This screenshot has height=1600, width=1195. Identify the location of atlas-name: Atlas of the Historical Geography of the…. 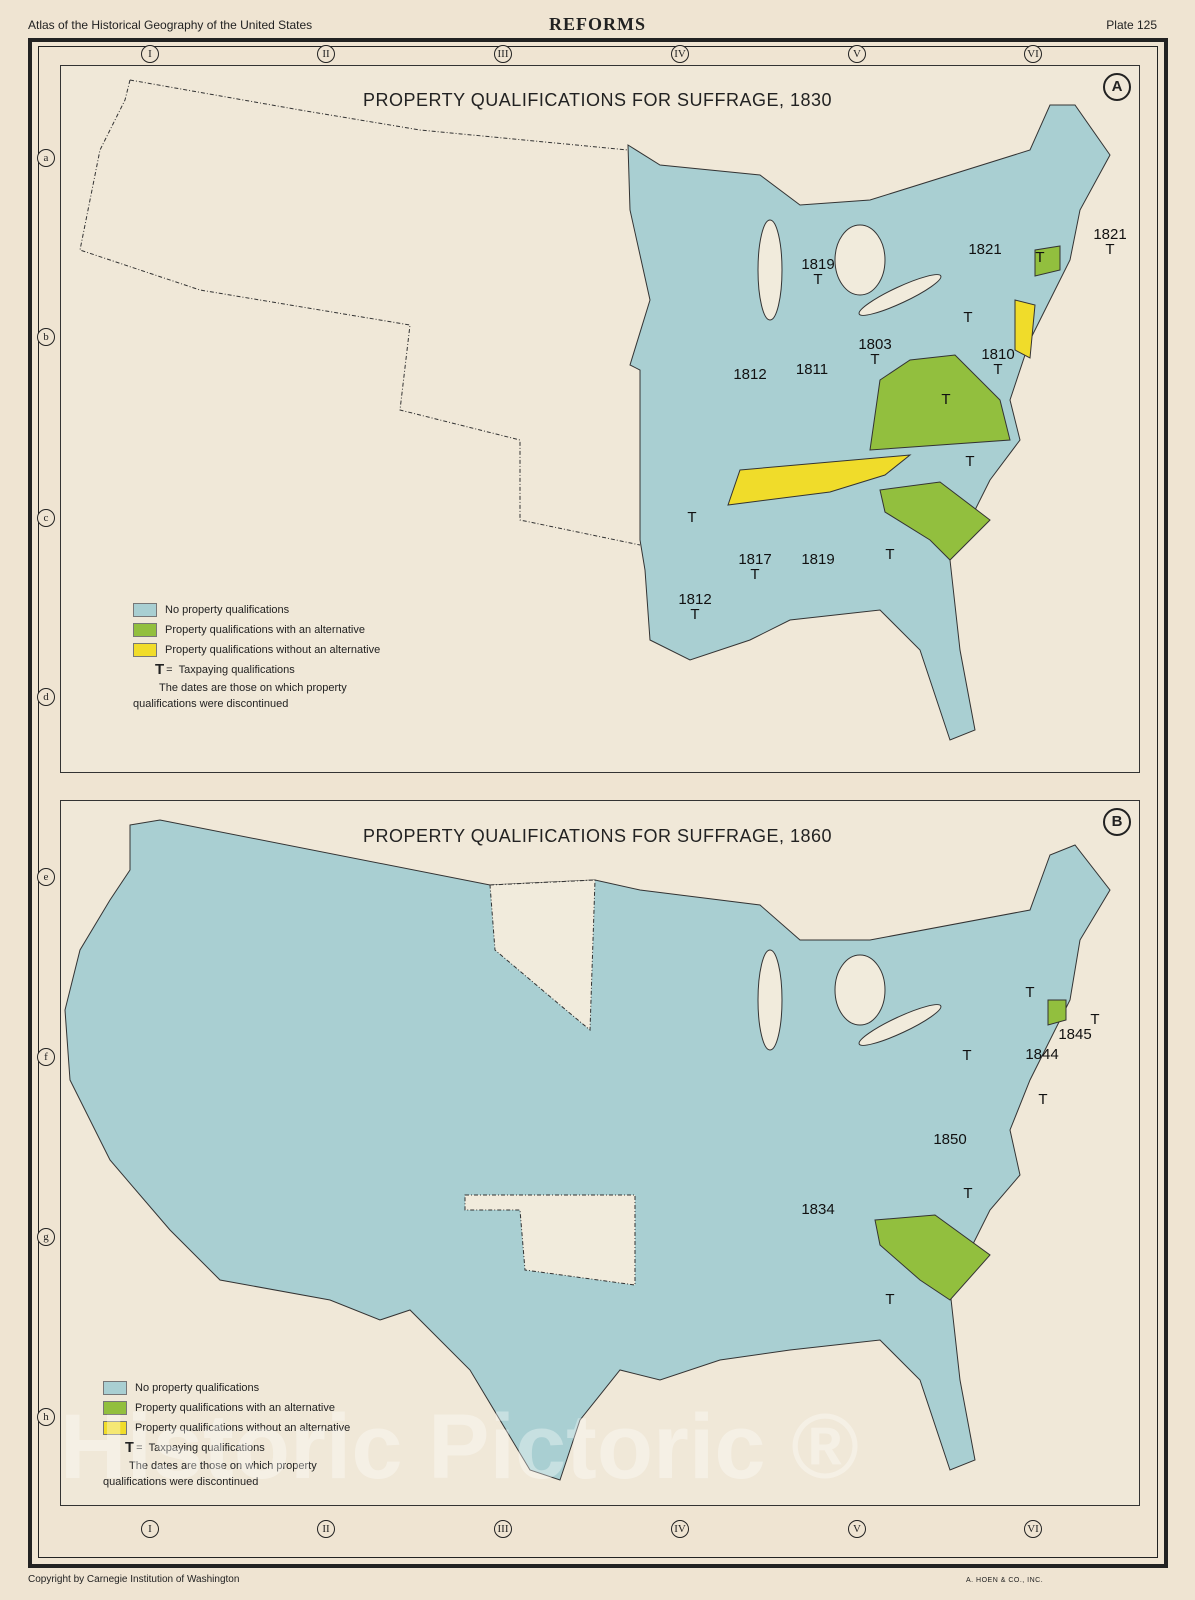
(170, 25).